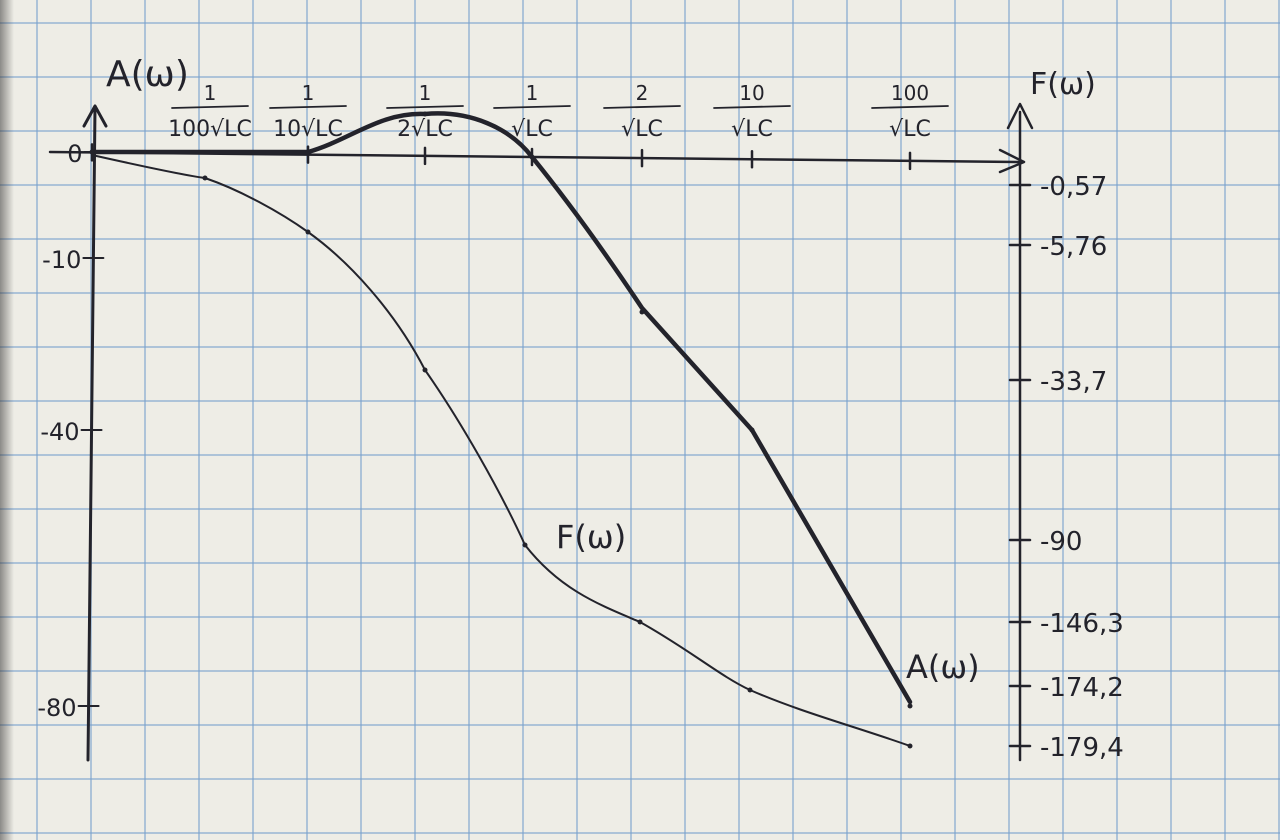 This screenshot has height=840, width=1280. What do you see at coordinates (1073, 247) in the screenshot?
I see `right-tick-label: -5,76` at bounding box center [1073, 247].